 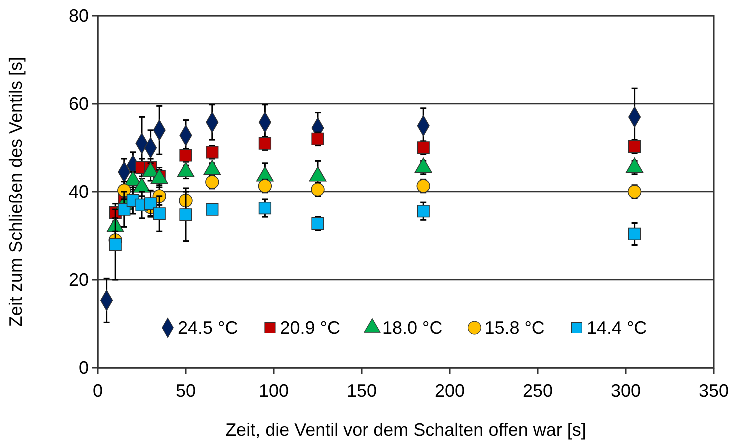 I want to click on x-tick-label: 250, so click(x=538, y=390).